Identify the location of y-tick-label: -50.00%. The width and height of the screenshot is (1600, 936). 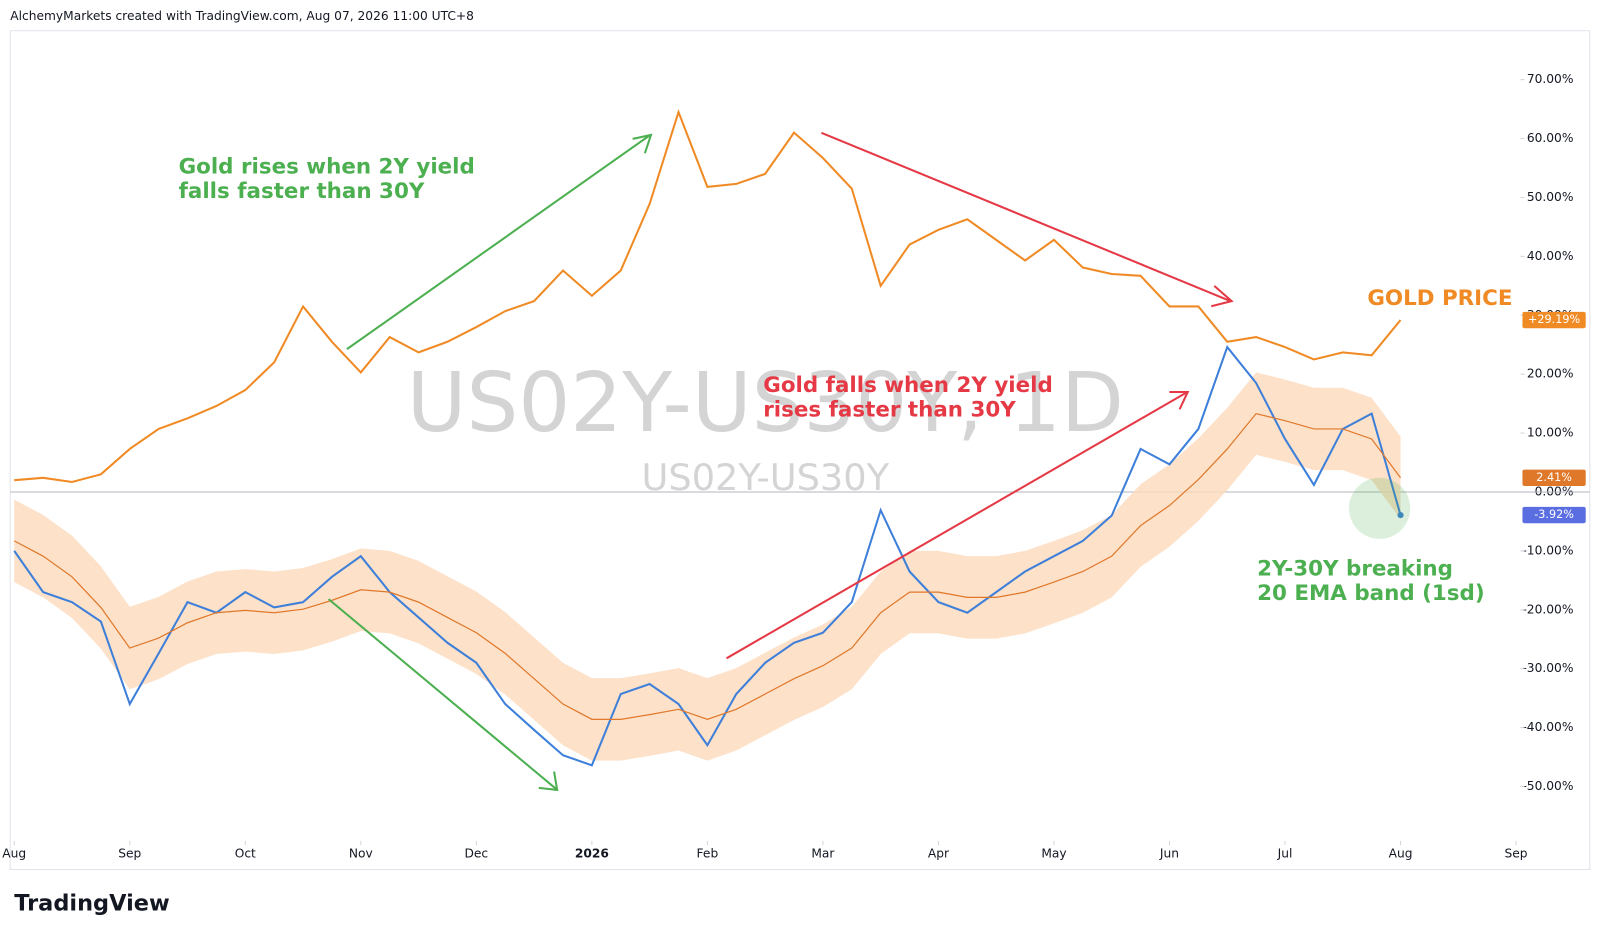
(1547, 786).